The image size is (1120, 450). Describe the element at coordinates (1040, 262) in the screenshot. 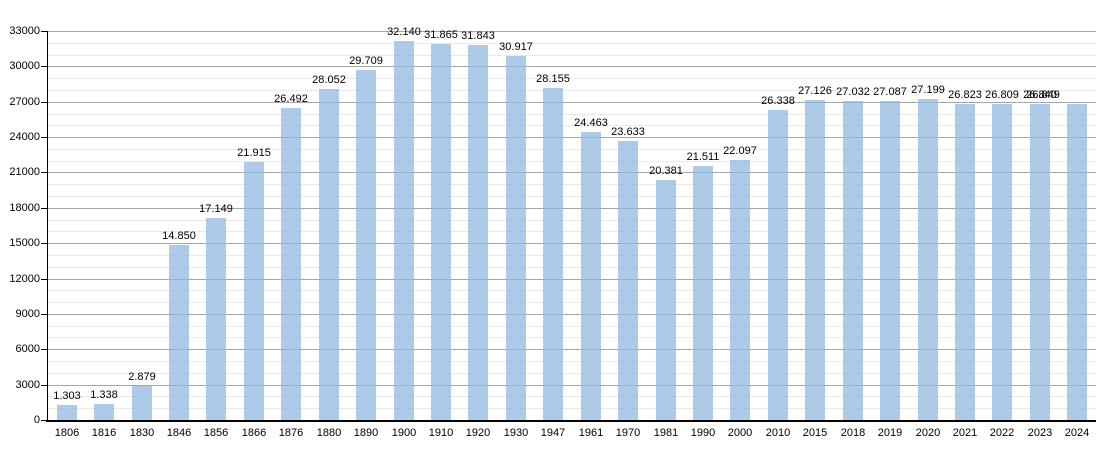

I see `bar-2023` at that location.